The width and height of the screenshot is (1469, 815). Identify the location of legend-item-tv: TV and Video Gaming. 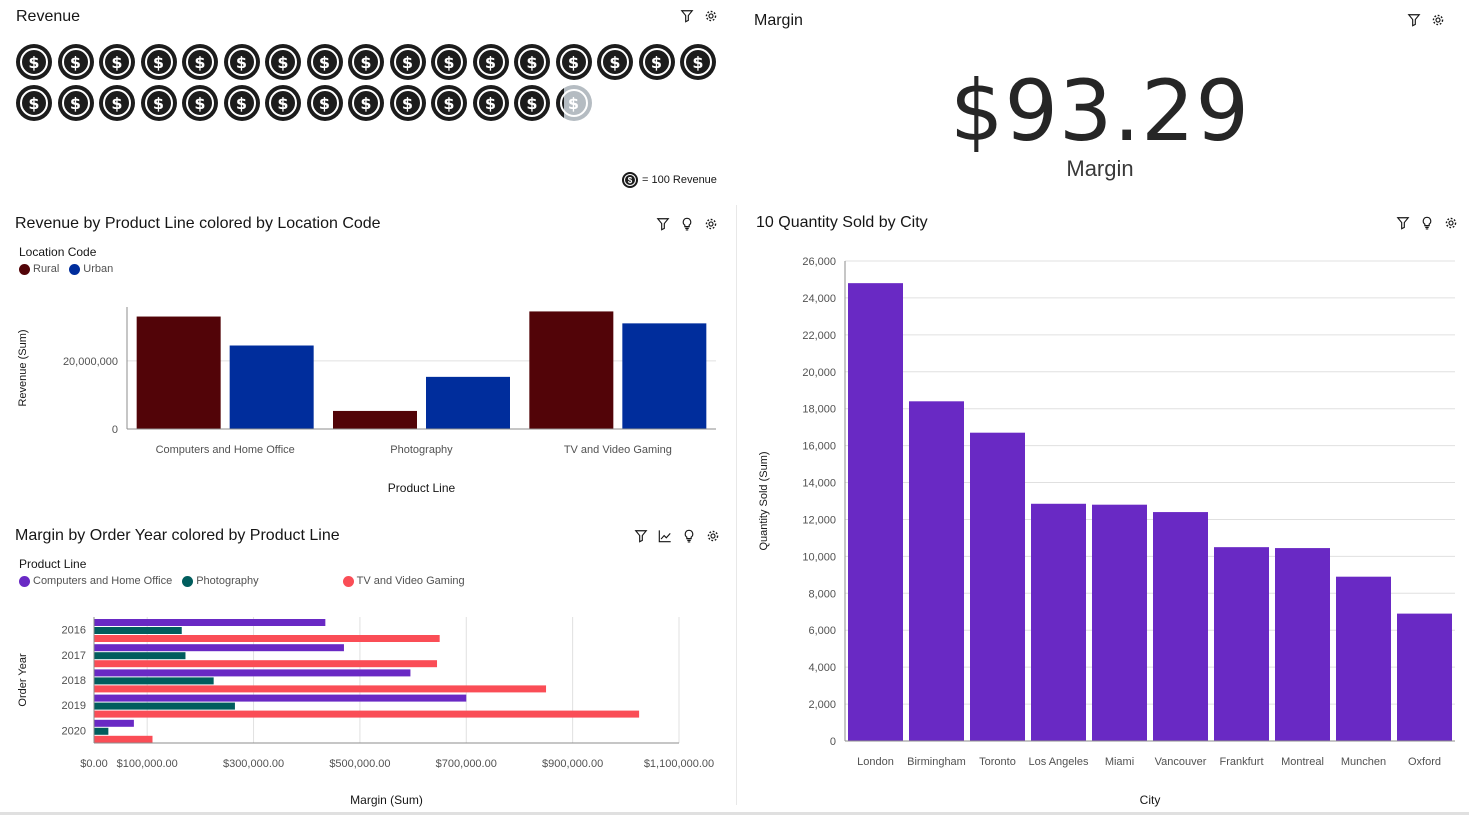
(403, 581).